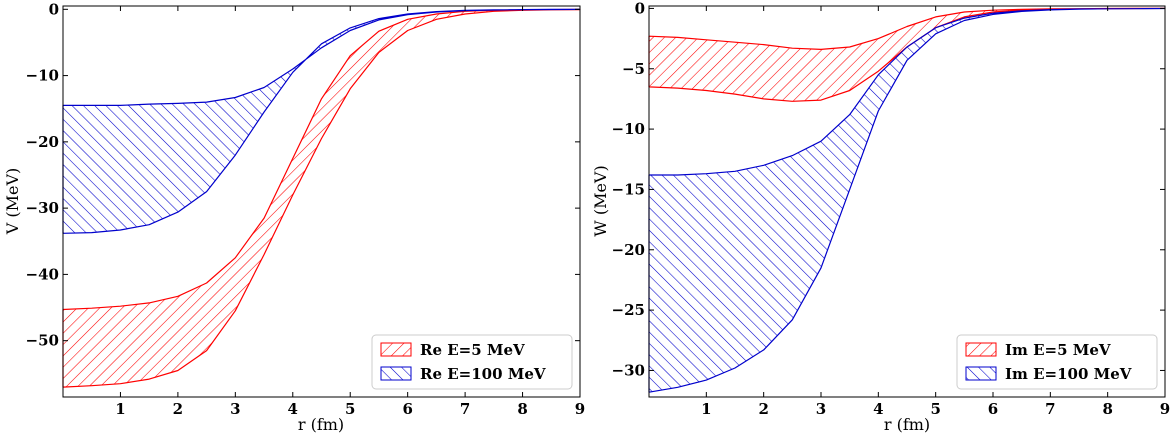  What do you see at coordinates (321, 424) in the screenshot?
I see `x-axis-title-real: r (fm)` at bounding box center [321, 424].